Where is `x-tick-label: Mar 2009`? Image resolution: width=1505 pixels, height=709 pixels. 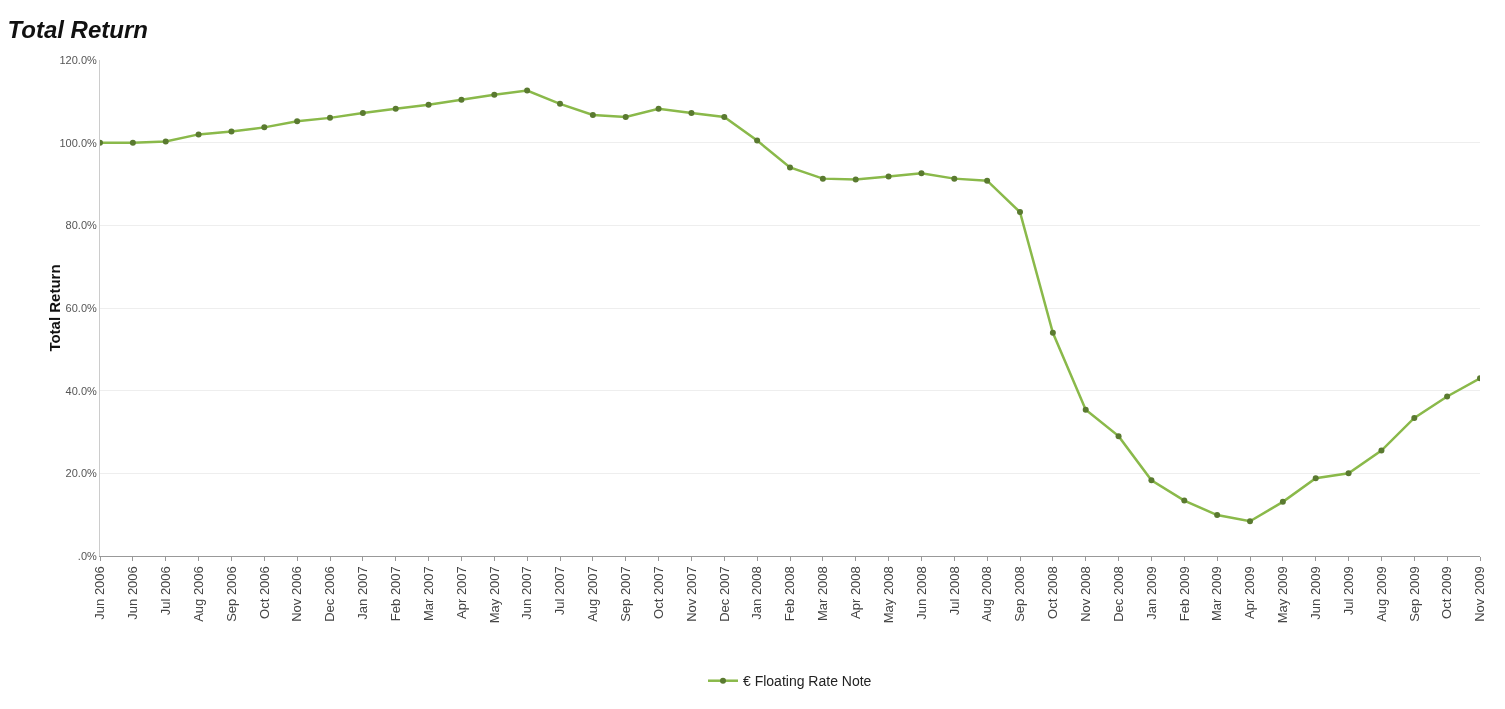 x-tick-label: Mar 2009 is located at coordinates (1217, 594).